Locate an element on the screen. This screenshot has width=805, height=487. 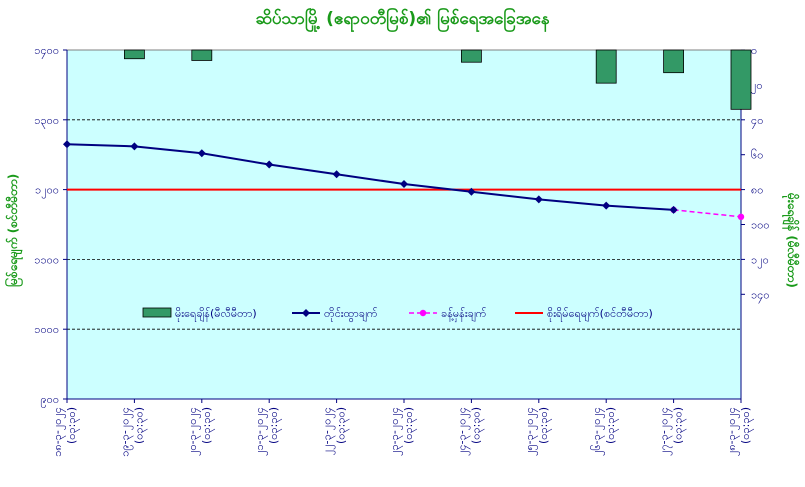
left-tick-label: ၉၀၀ is located at coordinates (49, 400).